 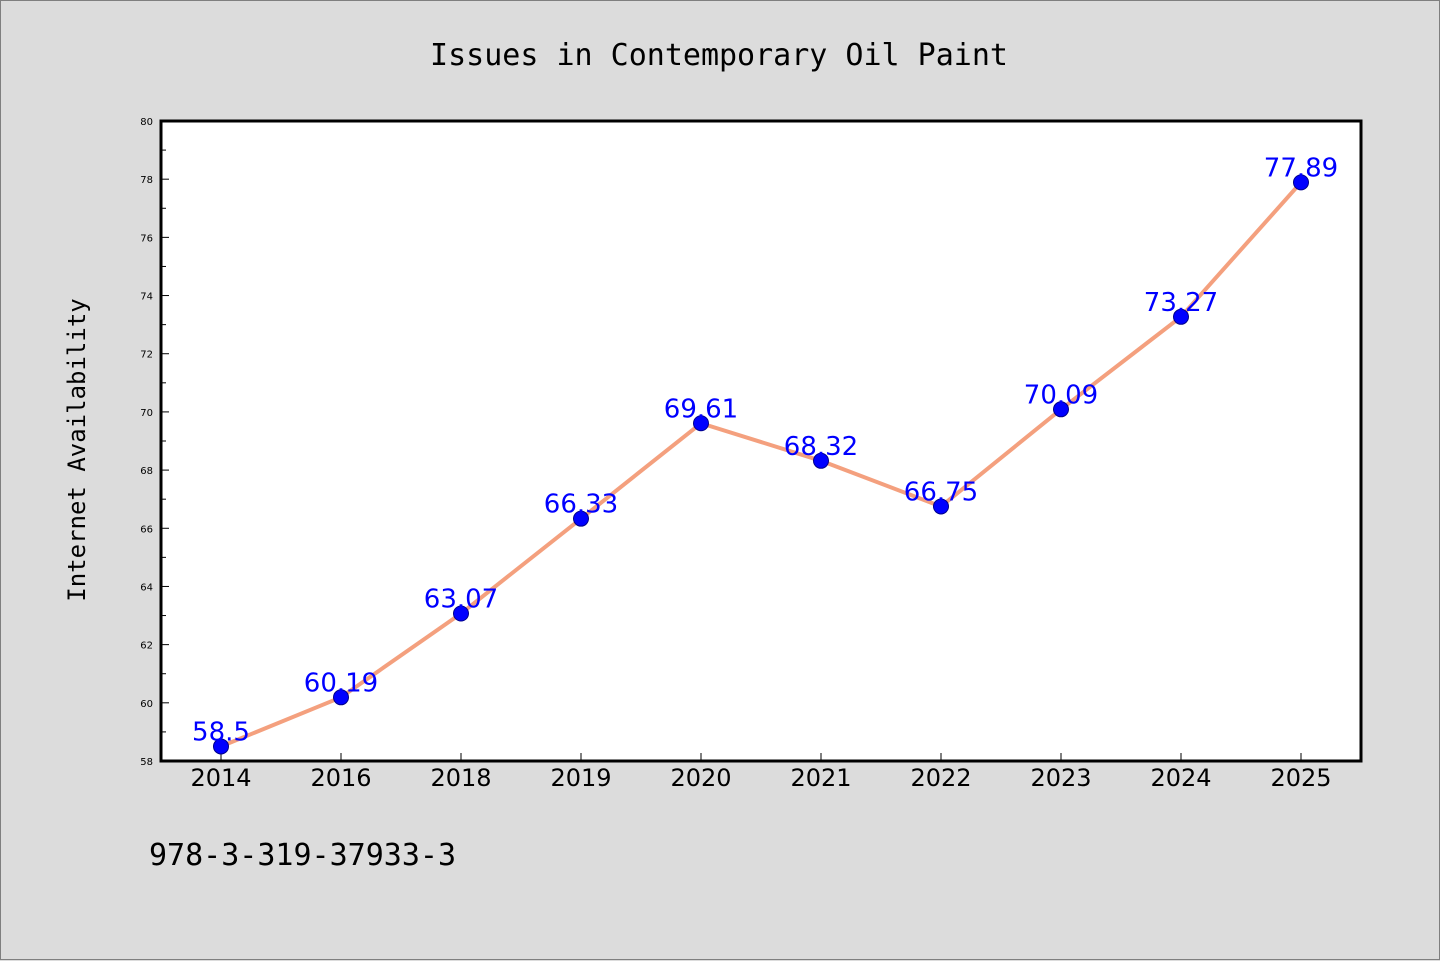 I want to click on x-tick-label: 2021, so click(x=820, y=778).